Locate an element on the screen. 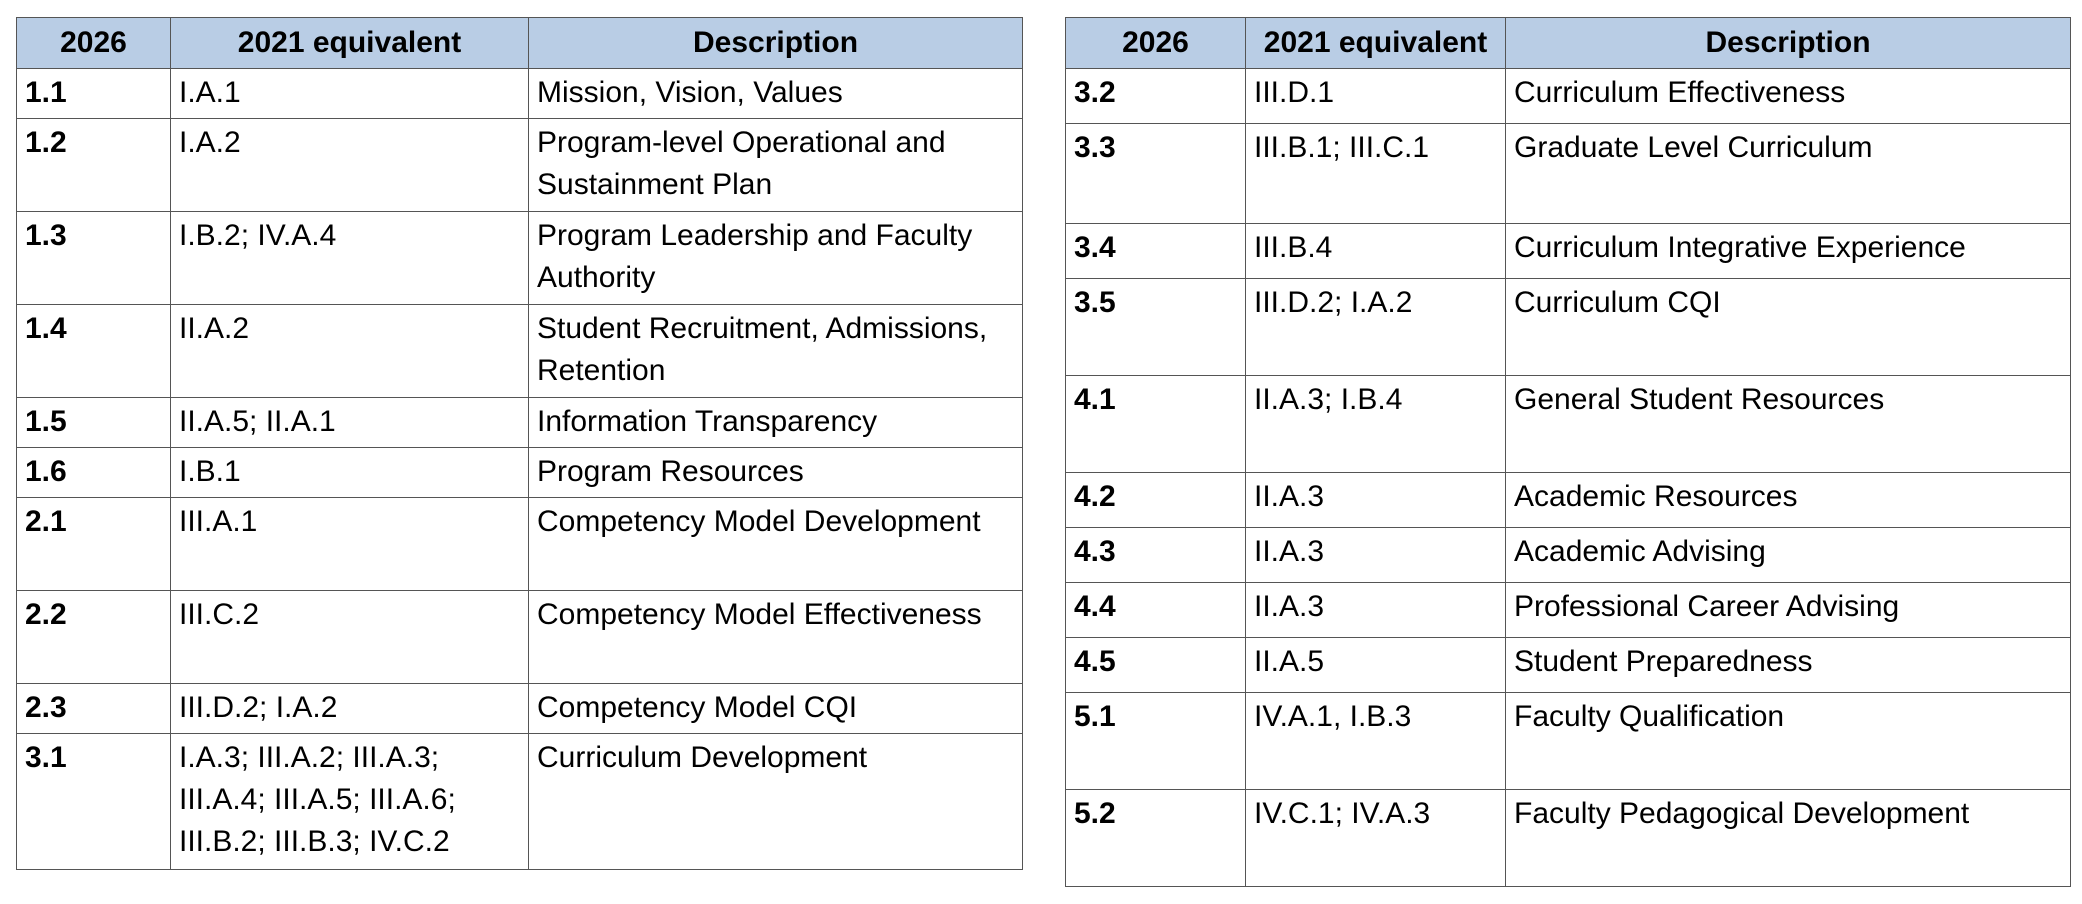 The height and width of the screenshot is (904, 2082). table-row: 2.1 III.A.1 Competency Model Development is located at coordinates (519, 544).